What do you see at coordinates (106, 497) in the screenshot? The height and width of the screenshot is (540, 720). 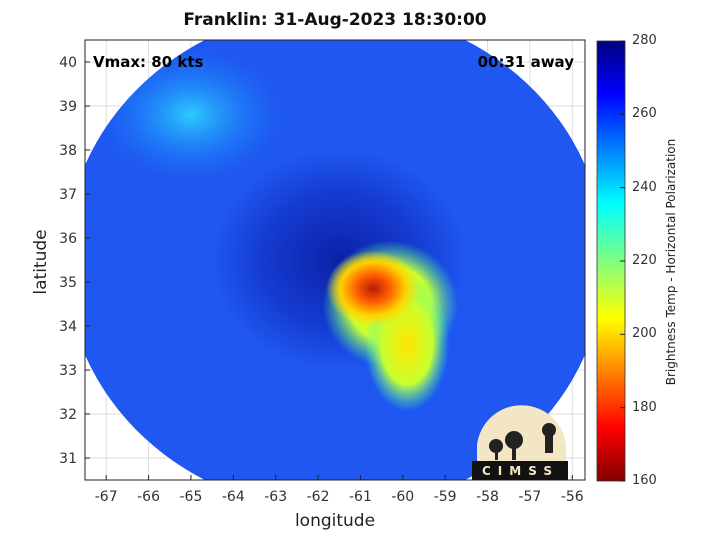 I see `x-tick-label: -67` at bounding box center [106, 497].